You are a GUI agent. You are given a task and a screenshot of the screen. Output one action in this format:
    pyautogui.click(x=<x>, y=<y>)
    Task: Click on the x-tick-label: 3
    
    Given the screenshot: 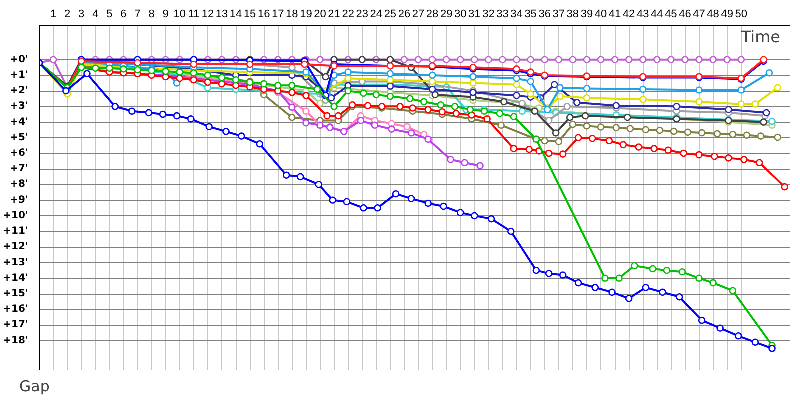 What is the action you would take?
    pyautogui.click(x=81, y=14)
    